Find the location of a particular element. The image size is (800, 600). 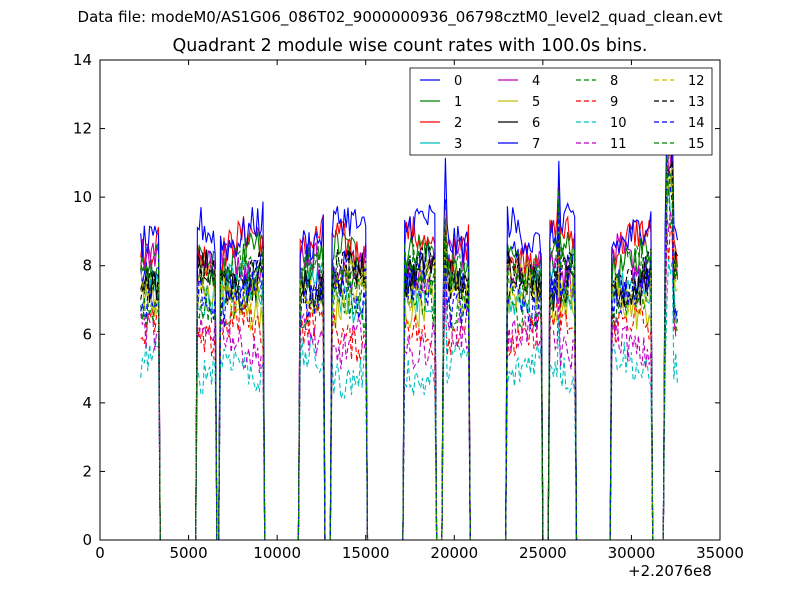

y-tick-label: 10 is located at coordinates (82, 197).